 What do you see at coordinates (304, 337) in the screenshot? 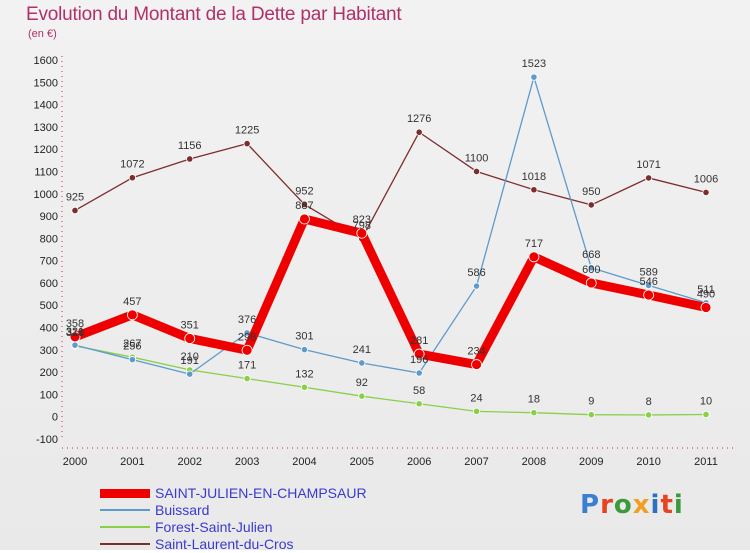
I see `data-label: 301` at bounding box center [304, 337].